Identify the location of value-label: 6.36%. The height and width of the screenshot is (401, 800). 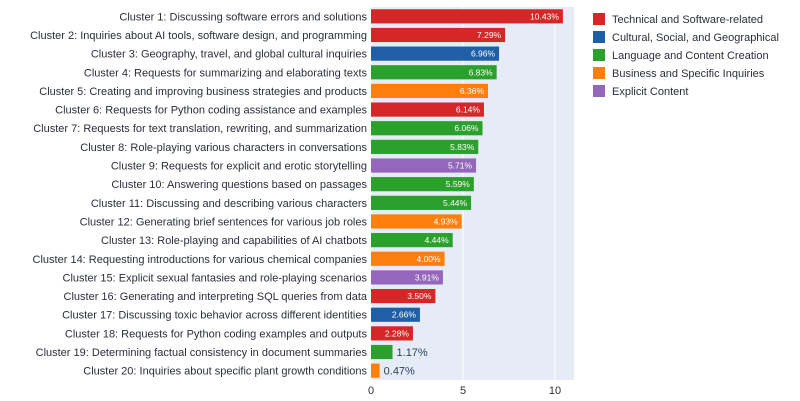
(472, 91).